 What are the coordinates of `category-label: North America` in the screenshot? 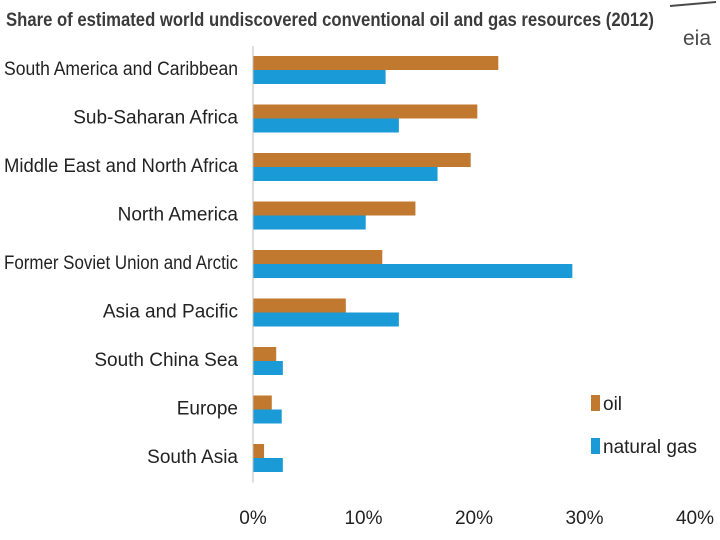 It's located at (178, 215).